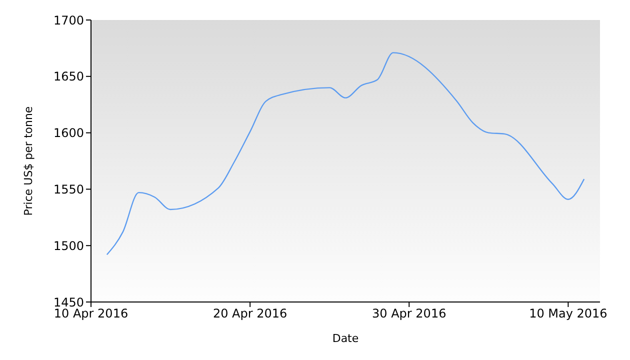 This screenshot has width=630, height=360. Describe the element at coordinates (28, 161) in the screenshot. I see `y-axis-title: Price US$ per tonne` at that location.